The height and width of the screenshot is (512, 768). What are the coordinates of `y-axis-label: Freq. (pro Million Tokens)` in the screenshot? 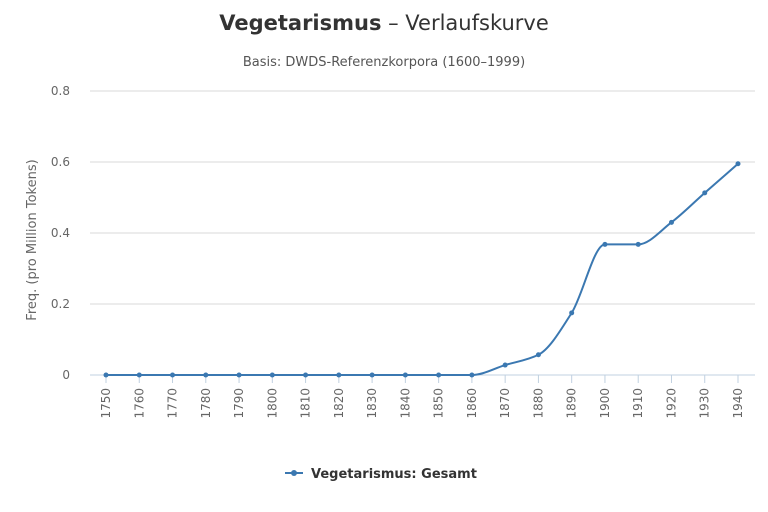 It's located at (32, 239).